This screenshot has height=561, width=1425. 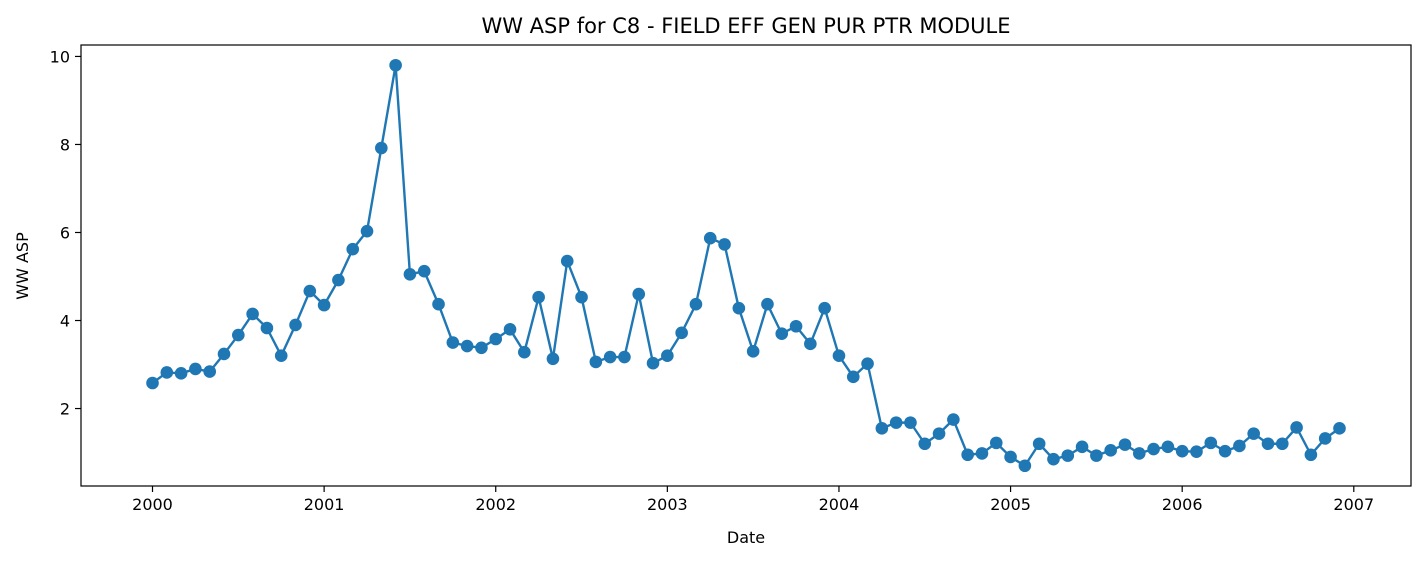 What do you see at coordinates (65, 144) in the screenshot?
I see `y-tick-label: 8` at bounding box center [65, 144].